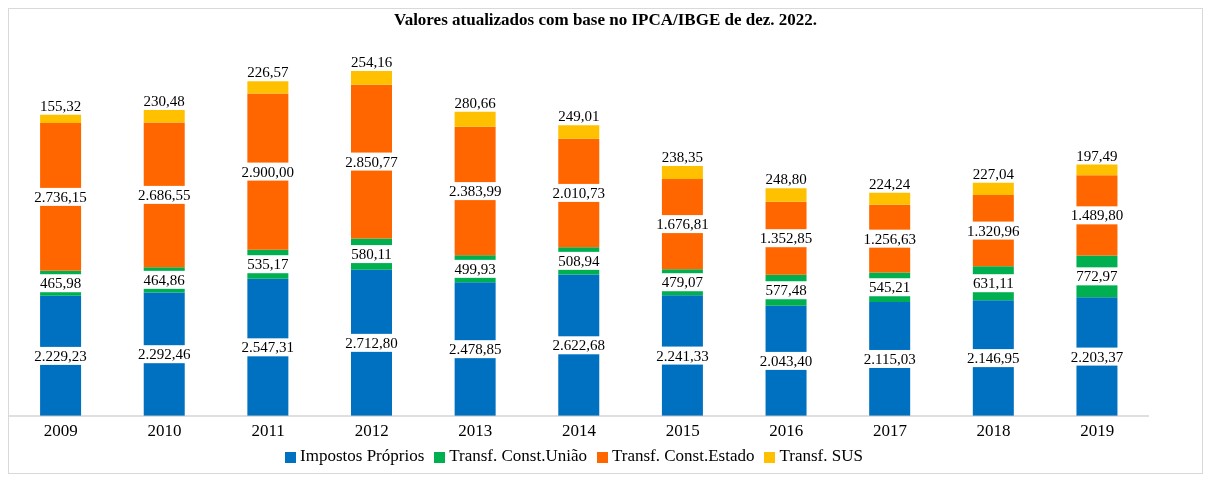  Describe the element at coordinates (890, 431) in the screenshot. I see `x-tick-label: 2017` at that location.